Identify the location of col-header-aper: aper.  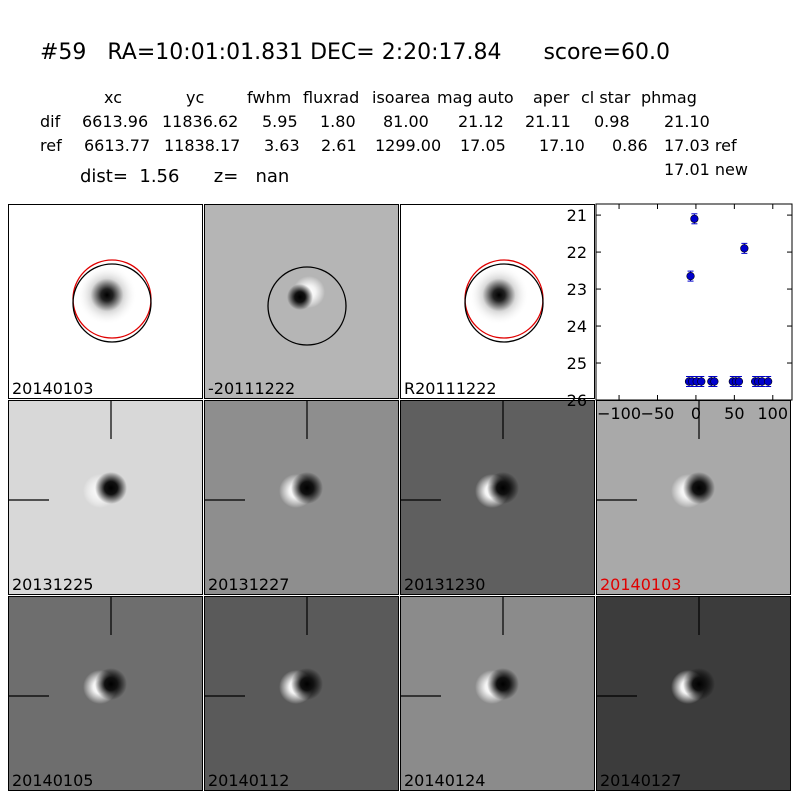
(551, 97).